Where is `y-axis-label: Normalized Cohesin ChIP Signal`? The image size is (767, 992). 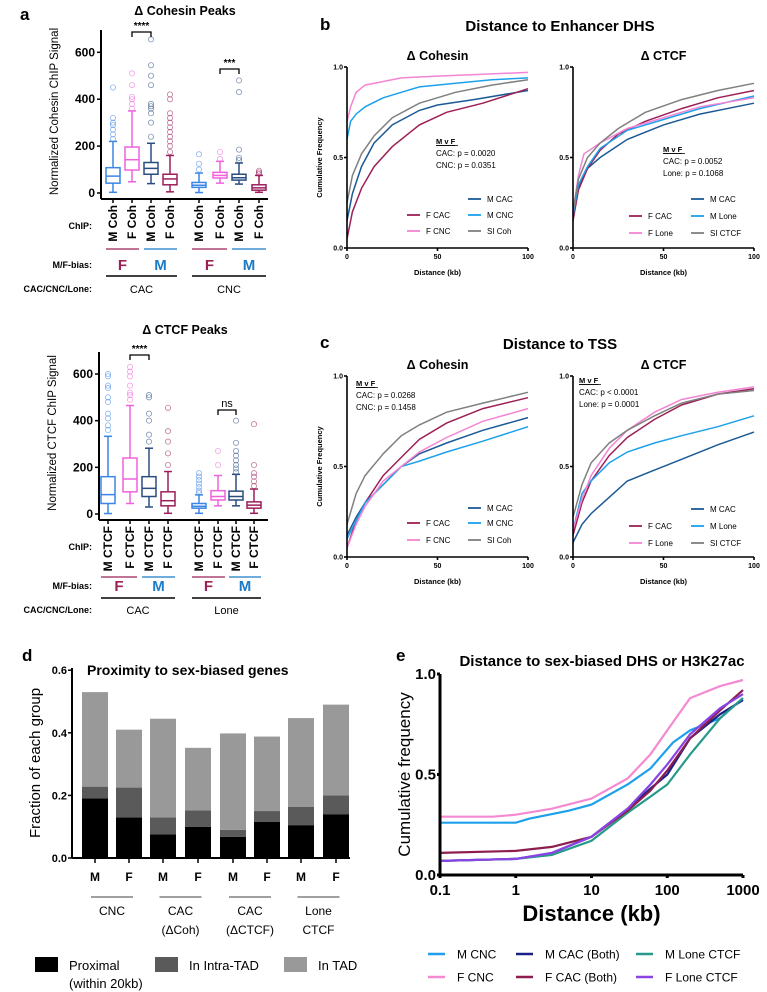 y-axis-label: Normalized Cohesin ChIP Signal is located at coordinates (55, 111).